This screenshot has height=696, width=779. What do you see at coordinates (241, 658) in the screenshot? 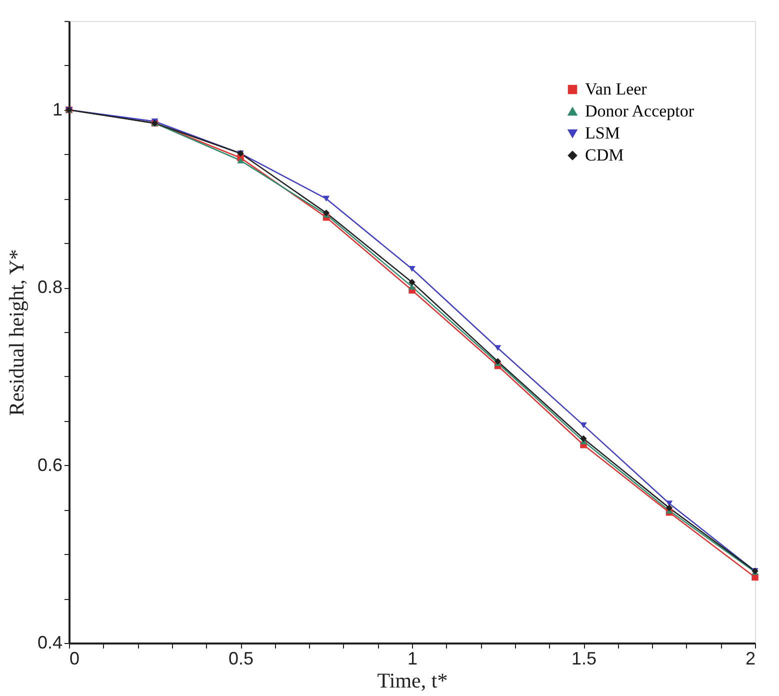
I see `x-tick-label: 0.5` at bounding box center [241, 658].